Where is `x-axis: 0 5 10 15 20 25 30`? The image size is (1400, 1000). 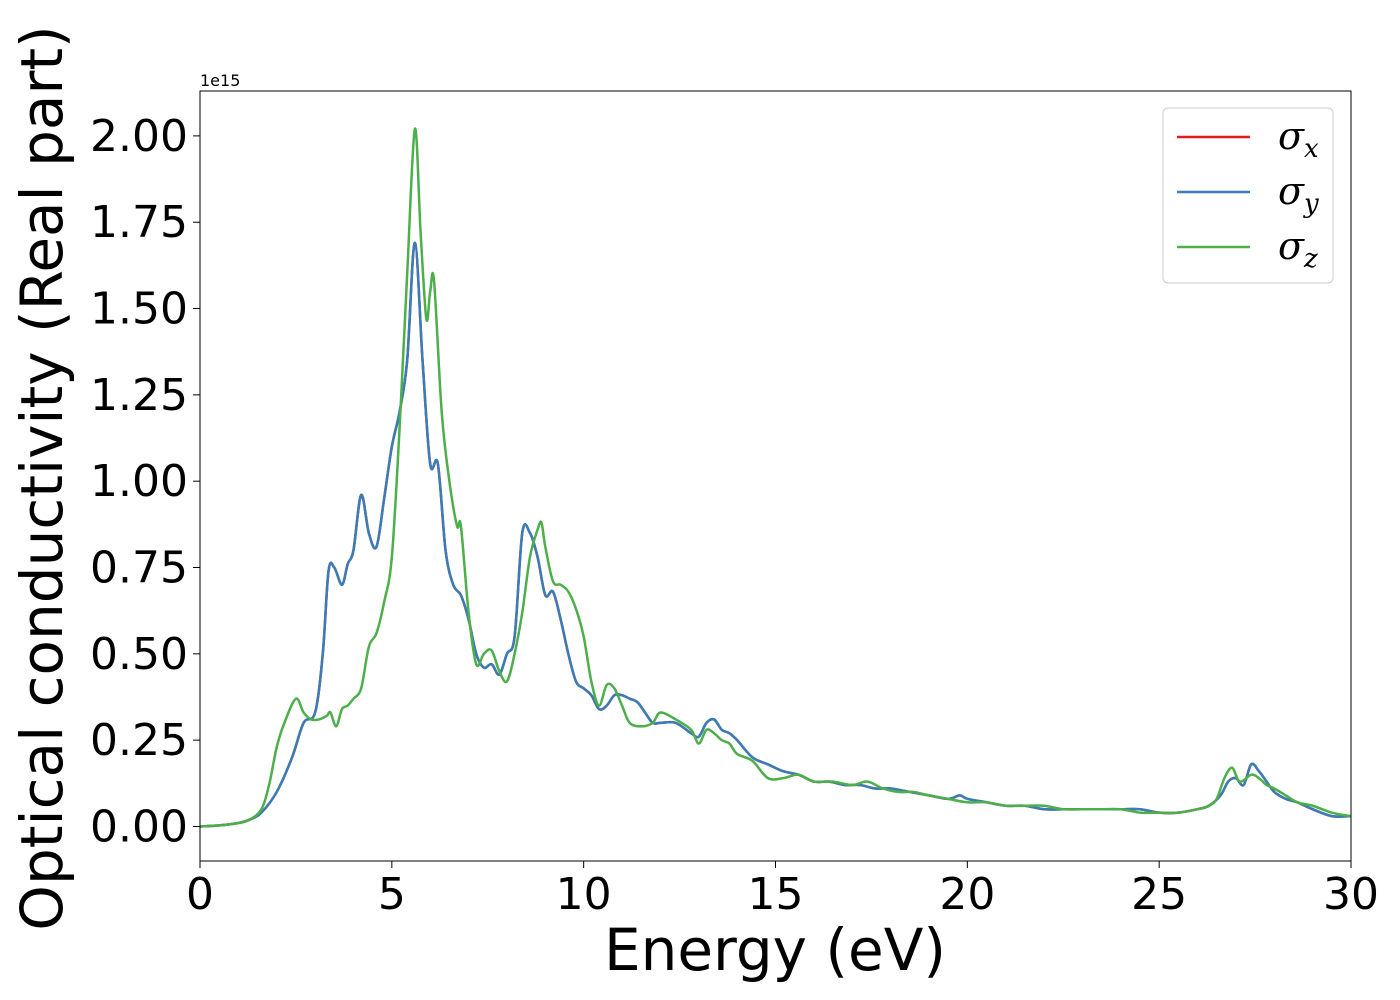
x-axis: 0 5 10 15 20 25 30 is located at coordinates (782, 890).